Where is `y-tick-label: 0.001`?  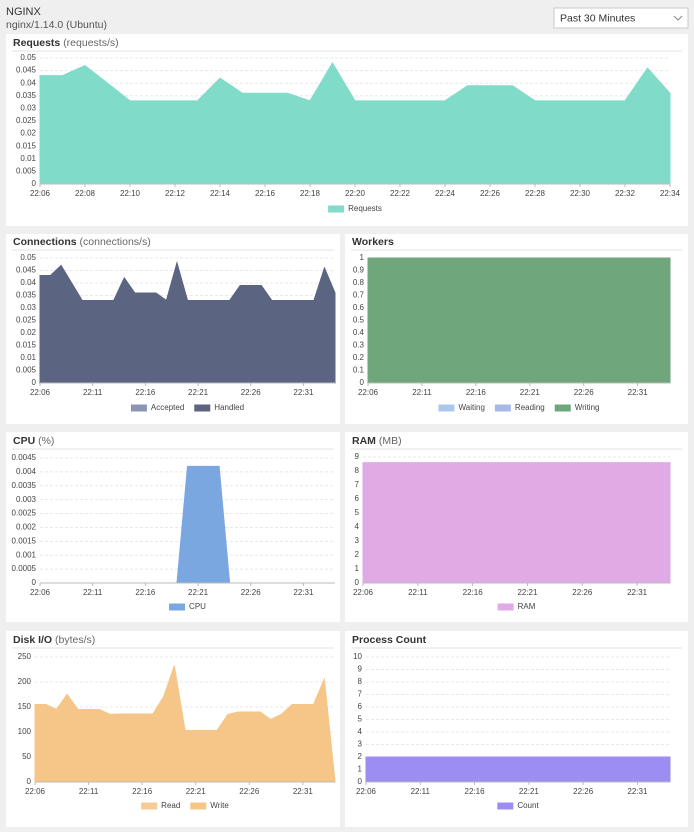
y-tick-label: 0.001 is located at coordinates (26, 554).